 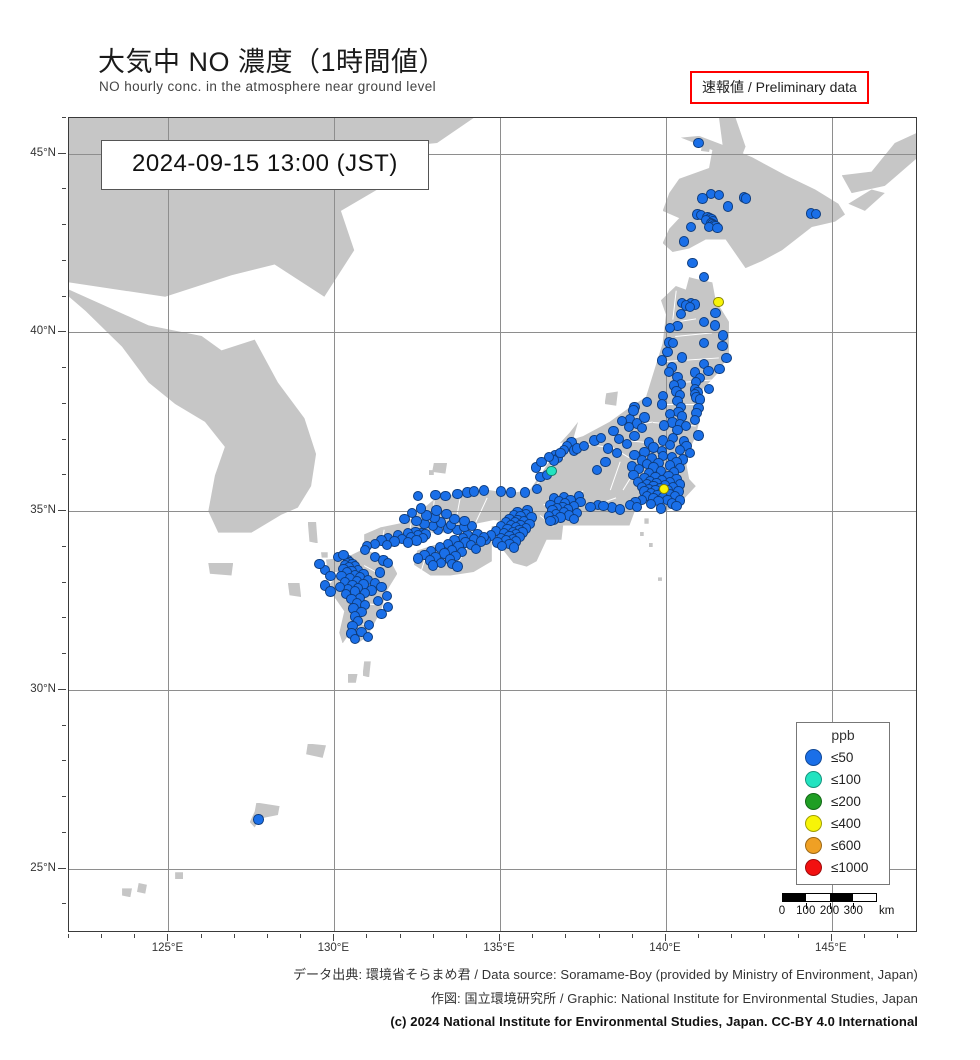 What do you see at coordinates (843, 867) in the screenshot?
I see `legend-item: ≤1000` at bounding box center [843, 867].